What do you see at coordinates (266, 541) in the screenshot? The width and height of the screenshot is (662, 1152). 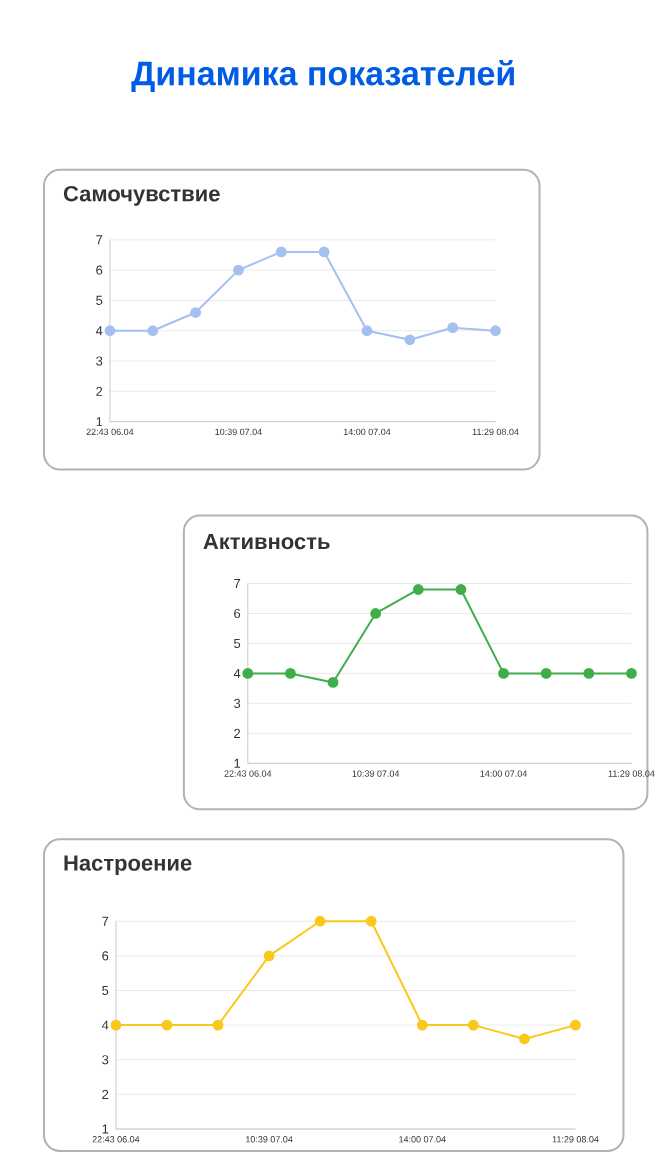 I see `chart-title: Активность` at bounding box center [266, 541].